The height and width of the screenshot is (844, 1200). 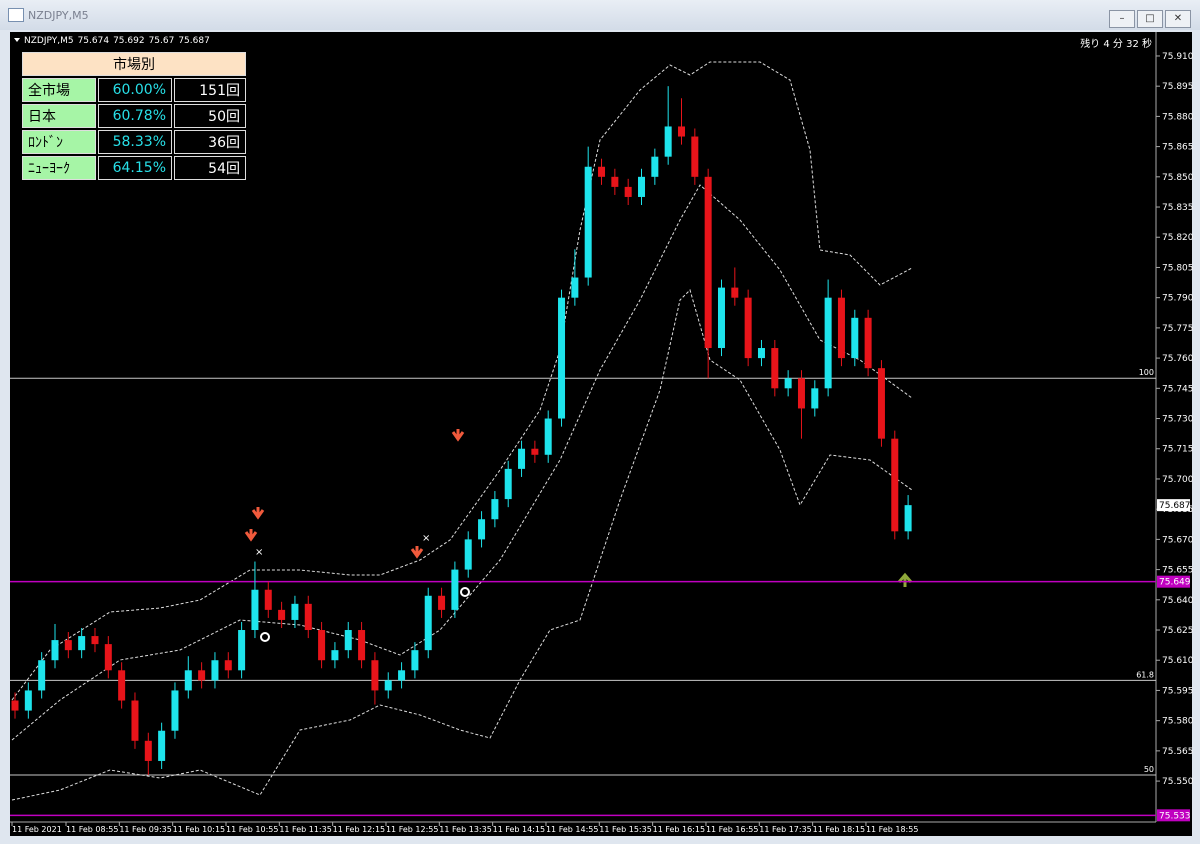 I want to click on trade-count: 54回, so click(x=210, y=168).